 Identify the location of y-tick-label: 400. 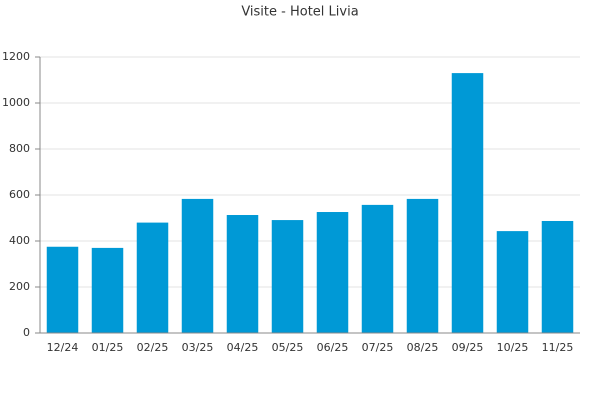
(19, 240).